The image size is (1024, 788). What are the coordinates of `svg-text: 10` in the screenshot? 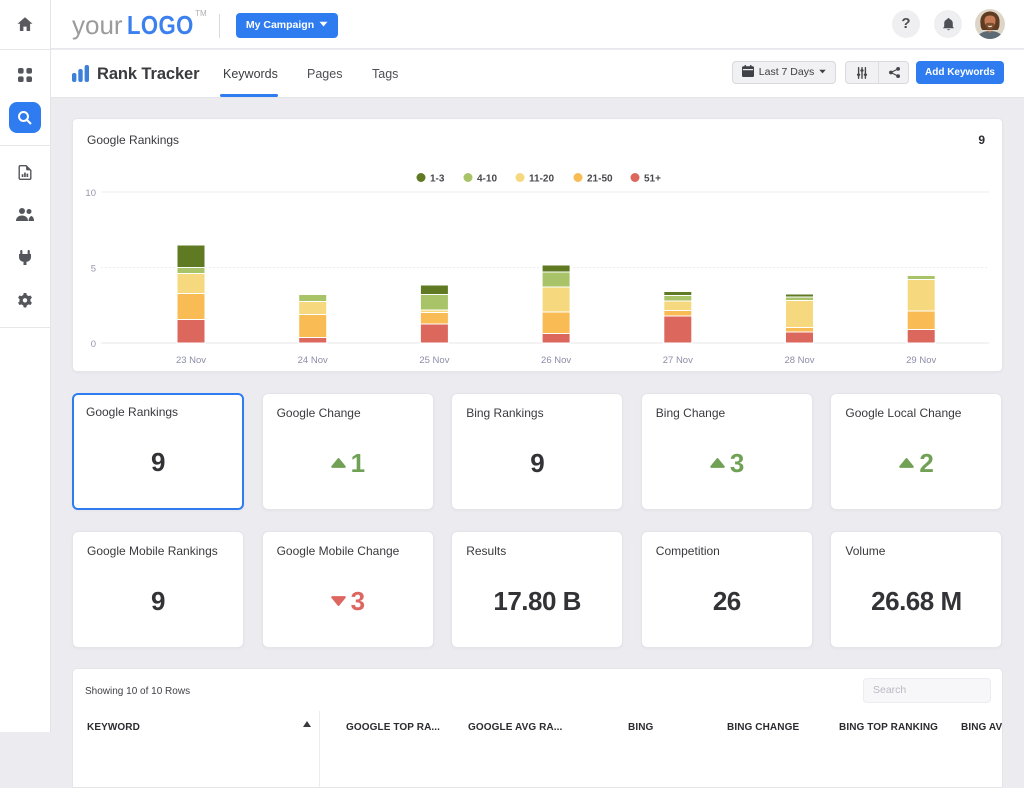 It's located at (90, 193).